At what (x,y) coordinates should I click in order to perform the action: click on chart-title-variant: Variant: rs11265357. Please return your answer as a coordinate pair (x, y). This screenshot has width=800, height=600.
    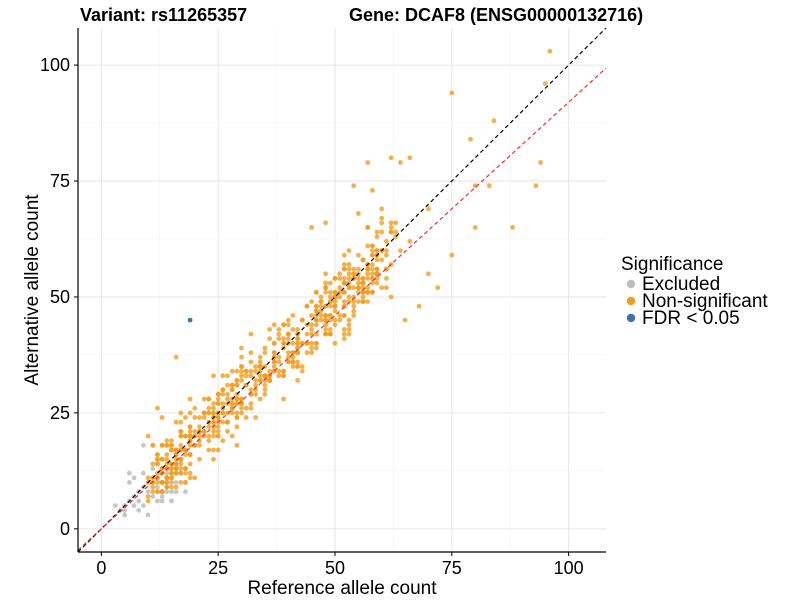
    Looking at the image, I should click on (163, 15).